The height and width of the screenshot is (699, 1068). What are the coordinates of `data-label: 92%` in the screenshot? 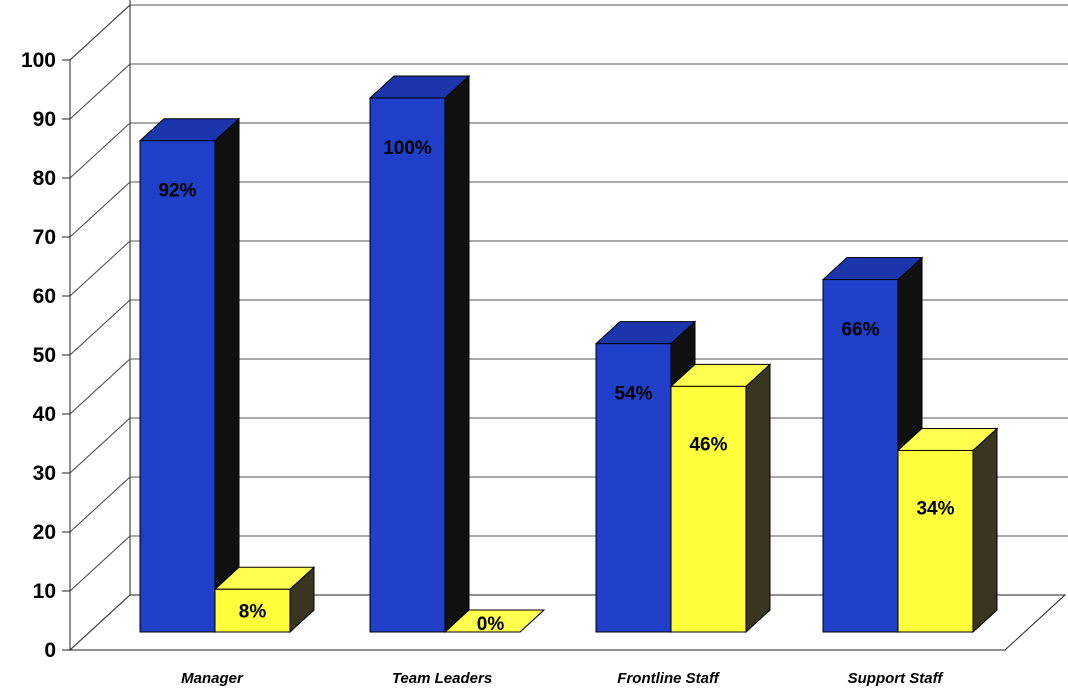 It's located at (177, 191).